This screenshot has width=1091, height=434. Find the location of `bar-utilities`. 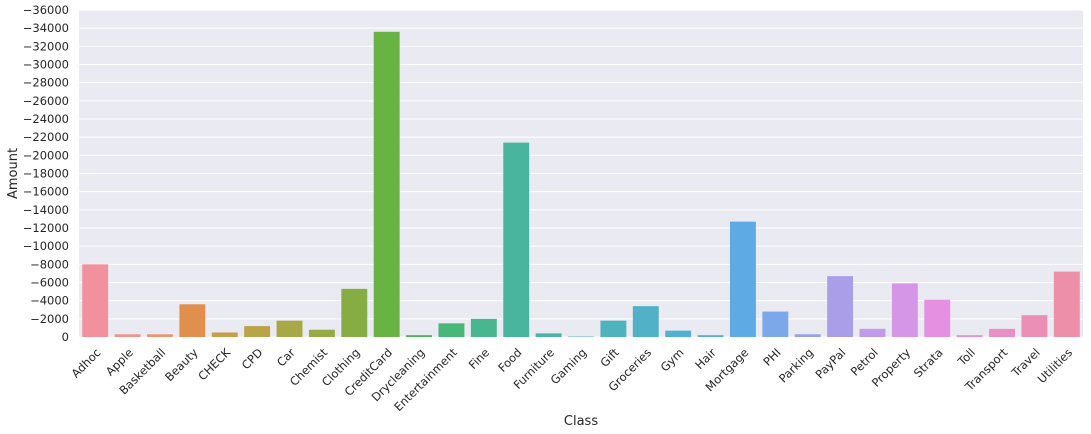

bar-utilities is located at coordinates (1066, 304).